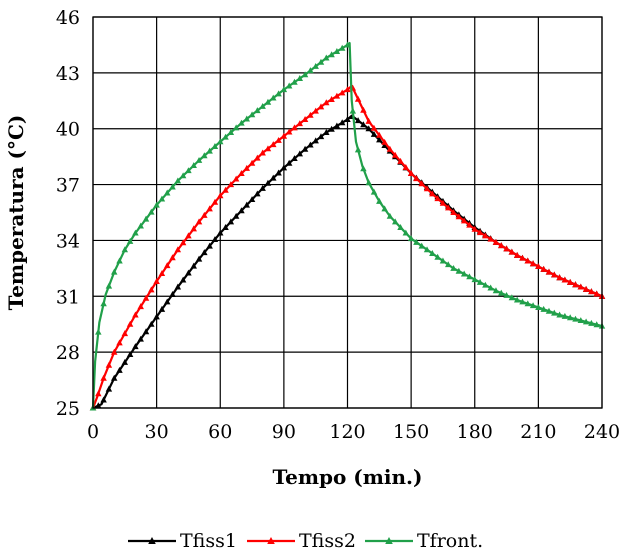  What do you see at coordinates (347, 432) in the screenshot?
I see `x-tick-label: 120` at bounding box center [347, 432].